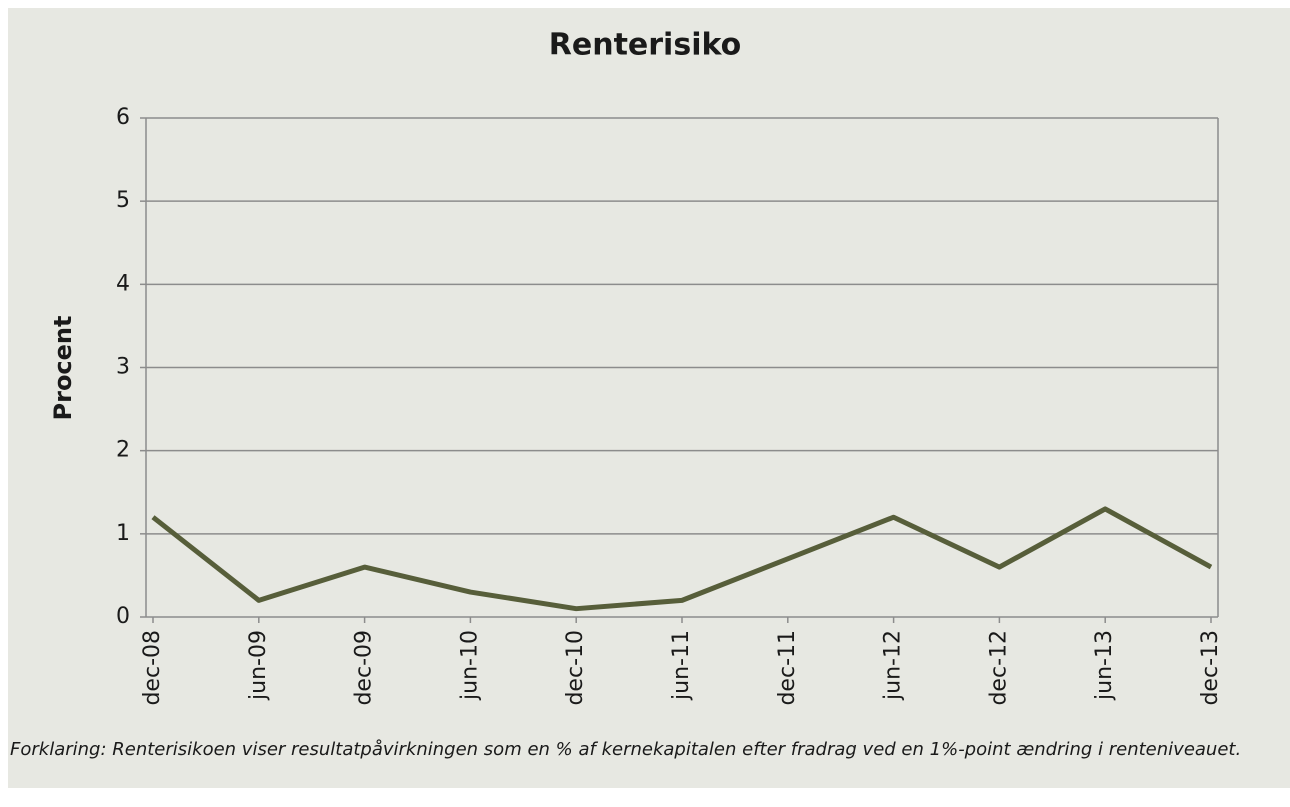 Image resolution: width=1290 pixels, height=807 pixels. Describe the element at coordinates (681, 665) in the screenshot. I see `x-tick-label: jun-11` at that location.